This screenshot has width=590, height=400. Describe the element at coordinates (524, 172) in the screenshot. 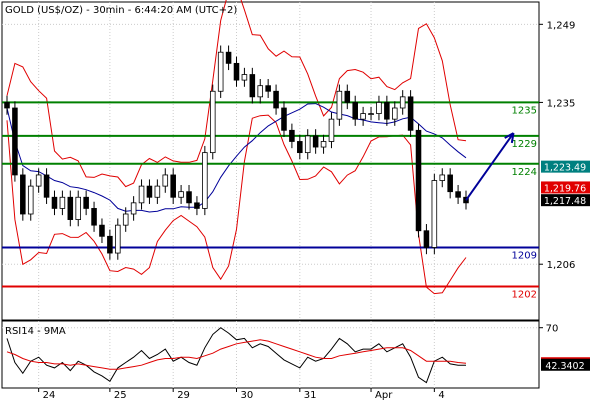

I see `level-label: 1224` at that location.